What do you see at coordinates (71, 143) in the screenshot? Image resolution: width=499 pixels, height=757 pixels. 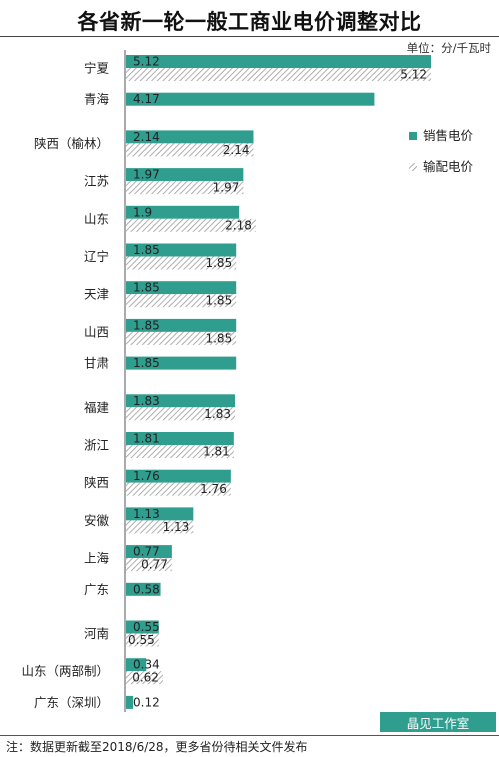 I see `category-label: 陕西（榆林）` at bounding box center [71, 143].